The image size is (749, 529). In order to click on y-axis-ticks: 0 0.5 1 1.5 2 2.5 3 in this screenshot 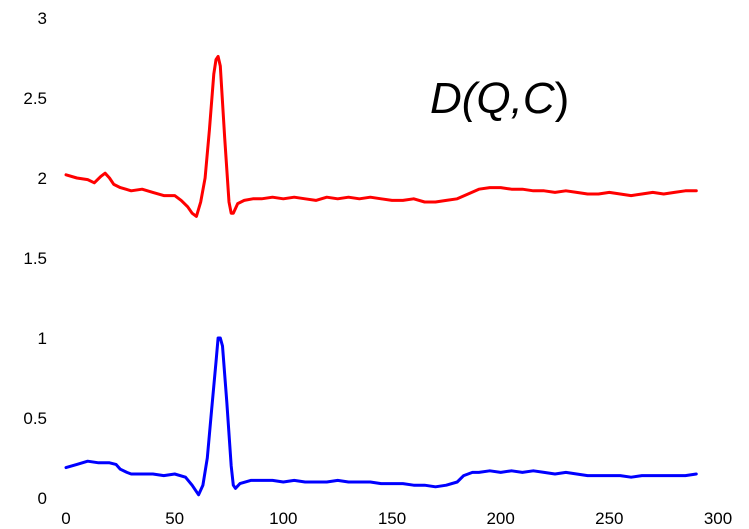, I will do `click(35, 258)`.